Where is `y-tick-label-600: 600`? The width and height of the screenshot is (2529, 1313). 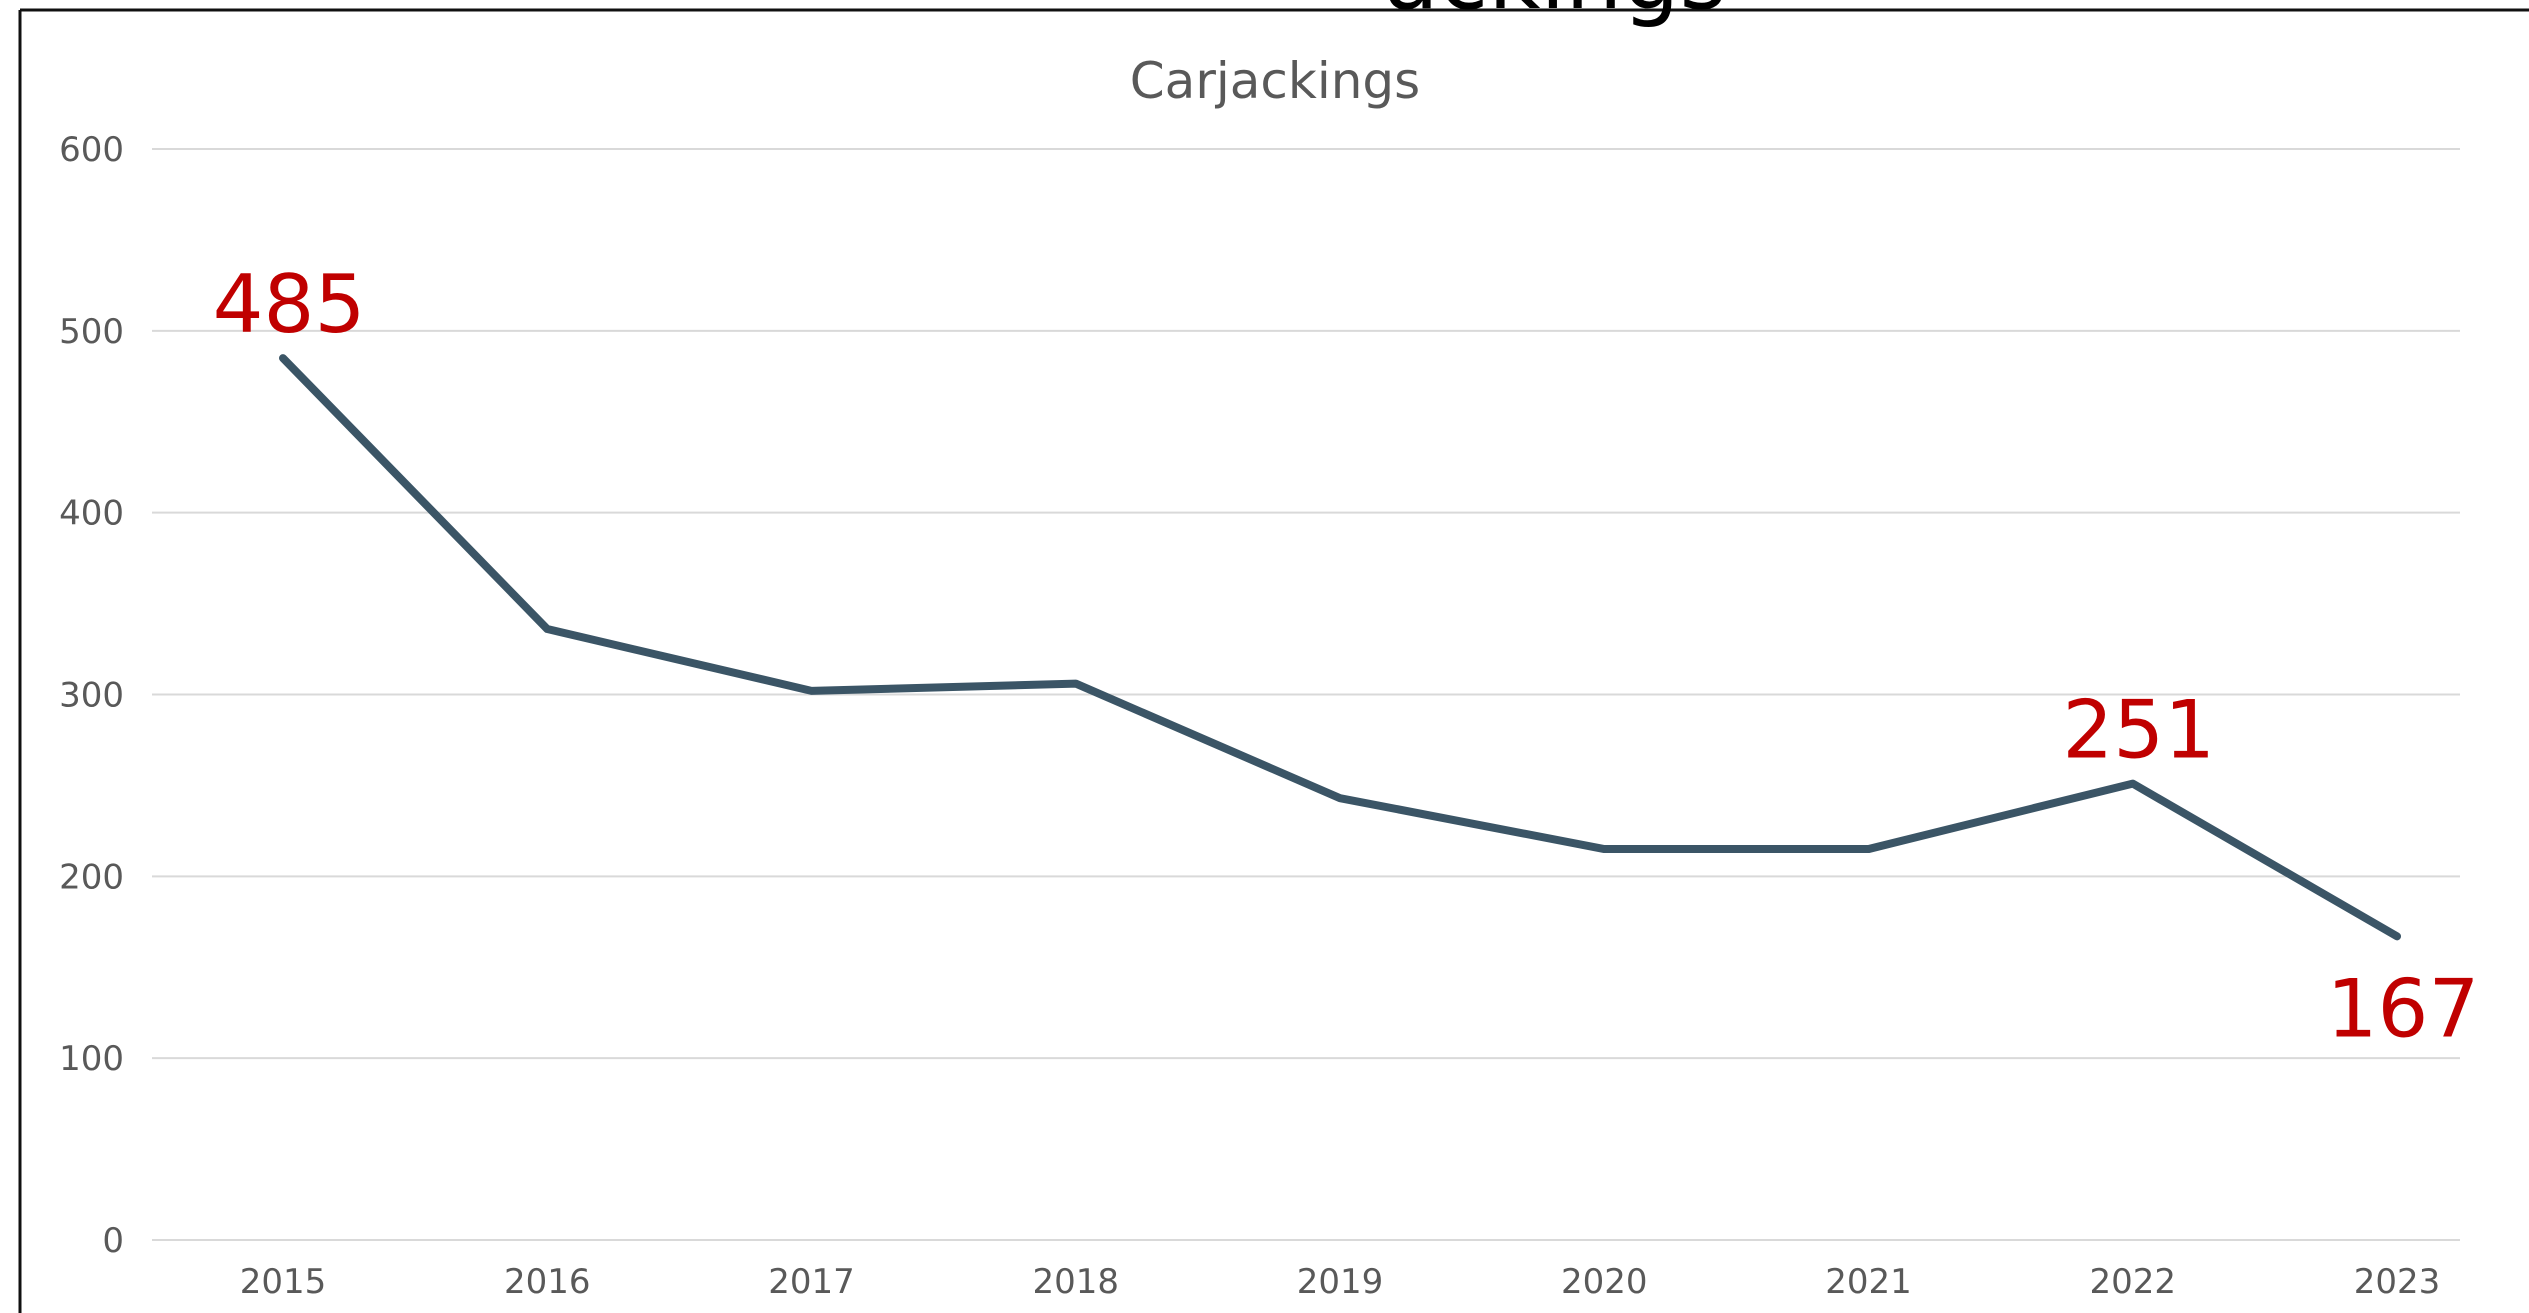
y-tick-label-600: 600 is located at coordinates (91, 150).